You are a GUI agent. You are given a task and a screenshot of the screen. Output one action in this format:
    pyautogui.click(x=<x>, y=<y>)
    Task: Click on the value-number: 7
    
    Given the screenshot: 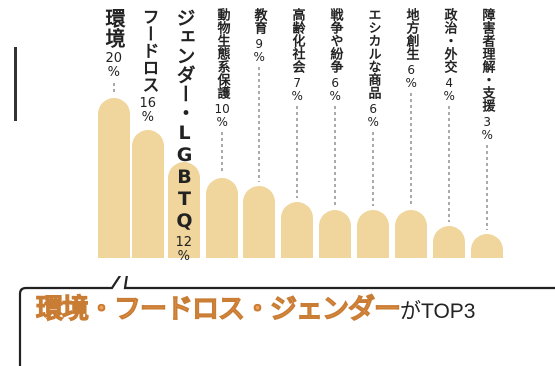 What is the action you would take?
    pyautogui.click(x=297, y=83)
    